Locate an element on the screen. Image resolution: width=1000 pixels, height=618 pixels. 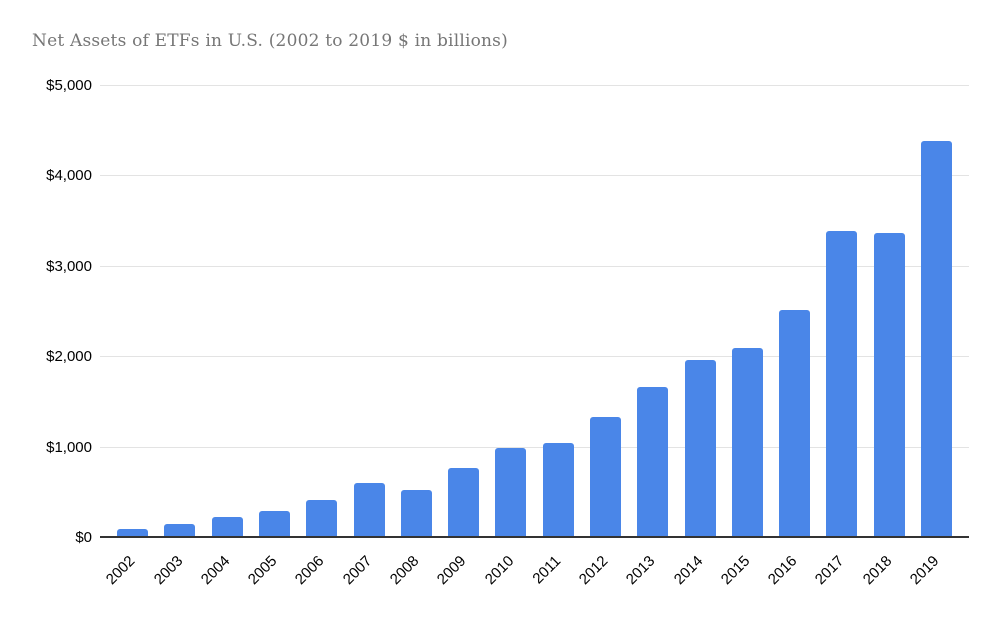
x-axis-tick-label-2006: 2006 is located at coordinates (310, 570).